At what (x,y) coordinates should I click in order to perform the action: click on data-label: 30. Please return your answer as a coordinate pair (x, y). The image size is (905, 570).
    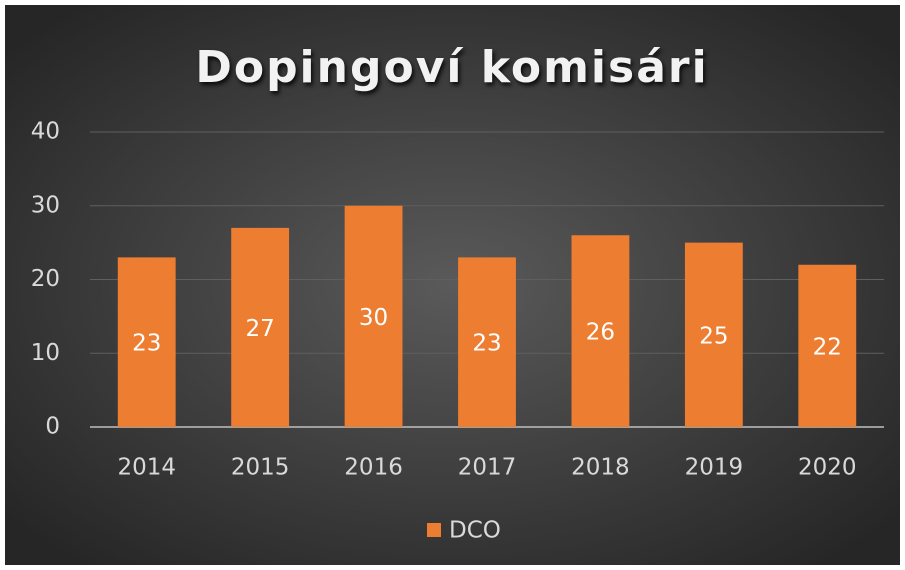
    Looking at the image, I should click on (373, 318).